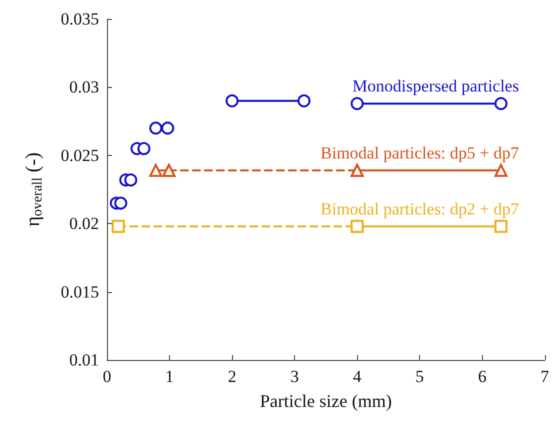  Describe the element at coordinates (34, 189) in the screenshot. I see `y-axis-title: ηoverall (-)` at that location.